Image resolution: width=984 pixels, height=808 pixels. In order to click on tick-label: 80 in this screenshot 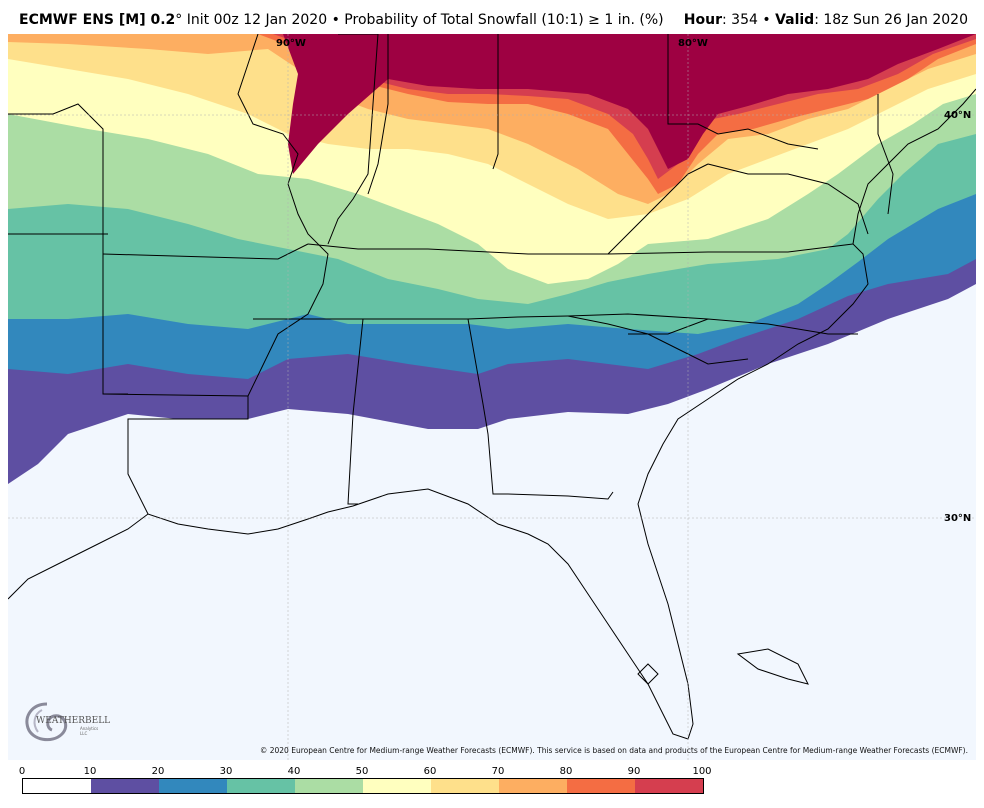, I will do `click(566, 771)`.